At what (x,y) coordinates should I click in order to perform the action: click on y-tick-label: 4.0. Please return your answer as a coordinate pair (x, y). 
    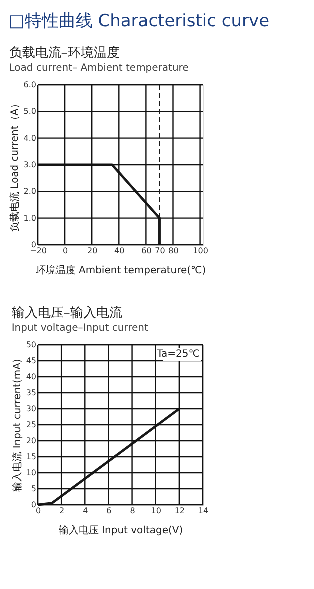
    Looking at the image, I should click on (30, 138).